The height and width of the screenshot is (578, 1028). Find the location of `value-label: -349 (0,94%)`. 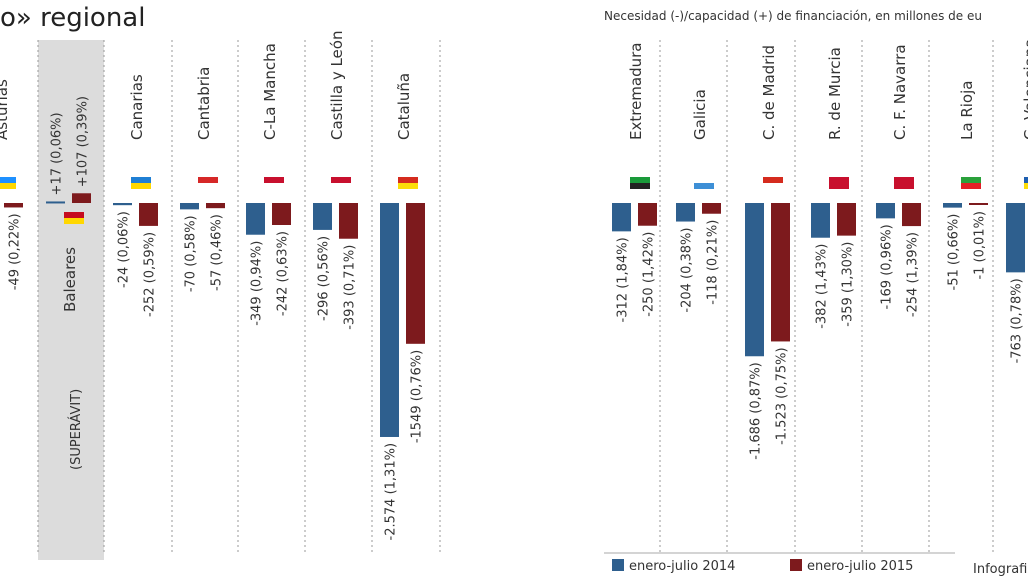

value-label: -349 (0,94%) is located at coordinates (257, 283).